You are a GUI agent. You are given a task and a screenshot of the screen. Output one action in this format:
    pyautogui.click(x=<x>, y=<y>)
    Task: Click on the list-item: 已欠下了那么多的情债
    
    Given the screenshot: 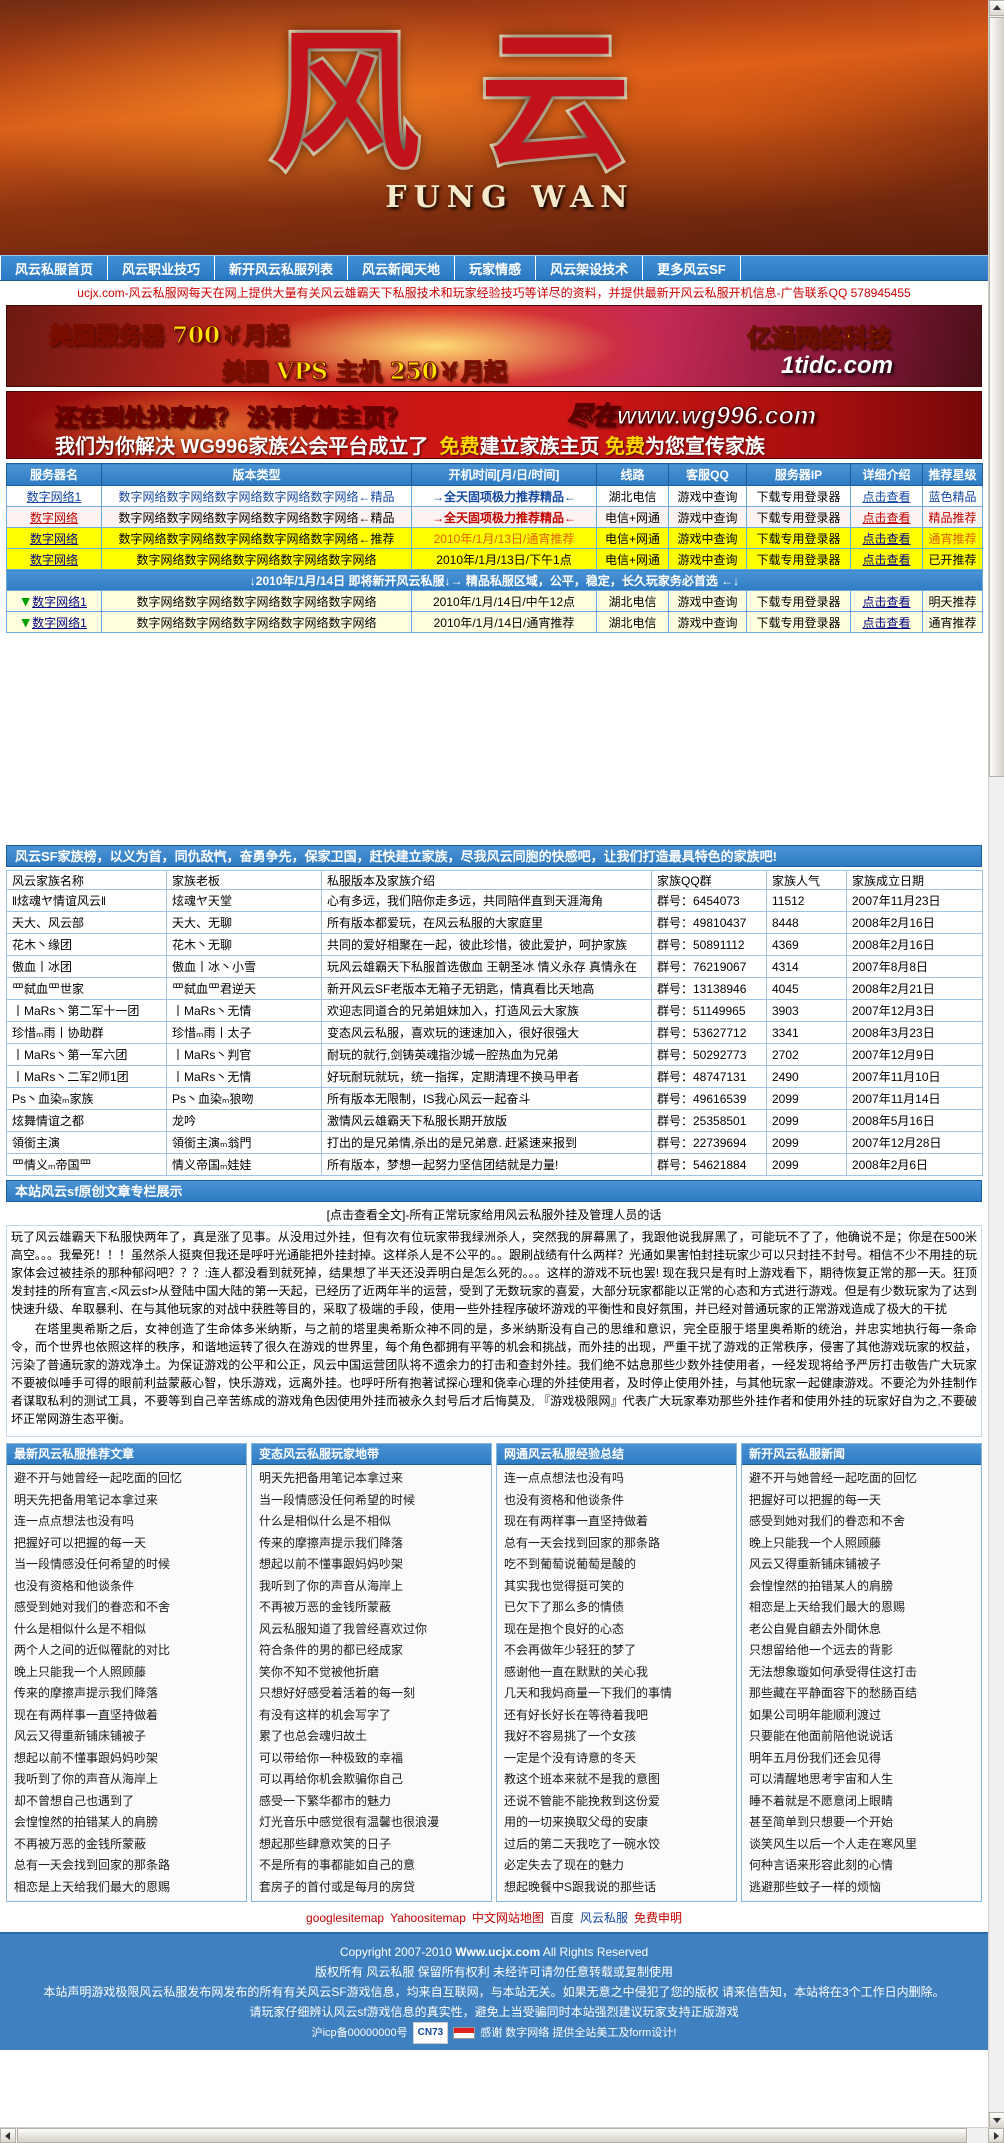 What is the action you would take?
    pyautogui.click(x=564, y=1607)
    